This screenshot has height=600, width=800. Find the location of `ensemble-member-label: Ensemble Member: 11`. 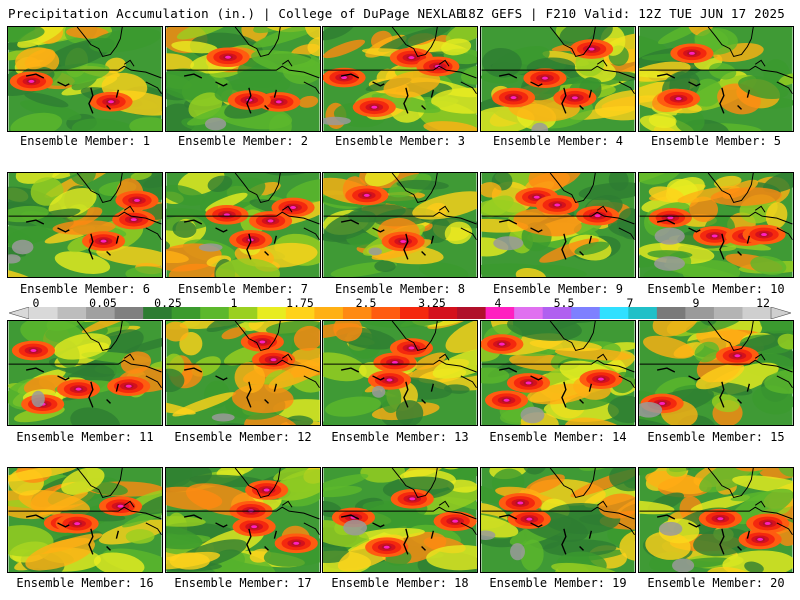

ensemble-member-label: Ensemble Member: 11 is located at coordinates (85, 437).